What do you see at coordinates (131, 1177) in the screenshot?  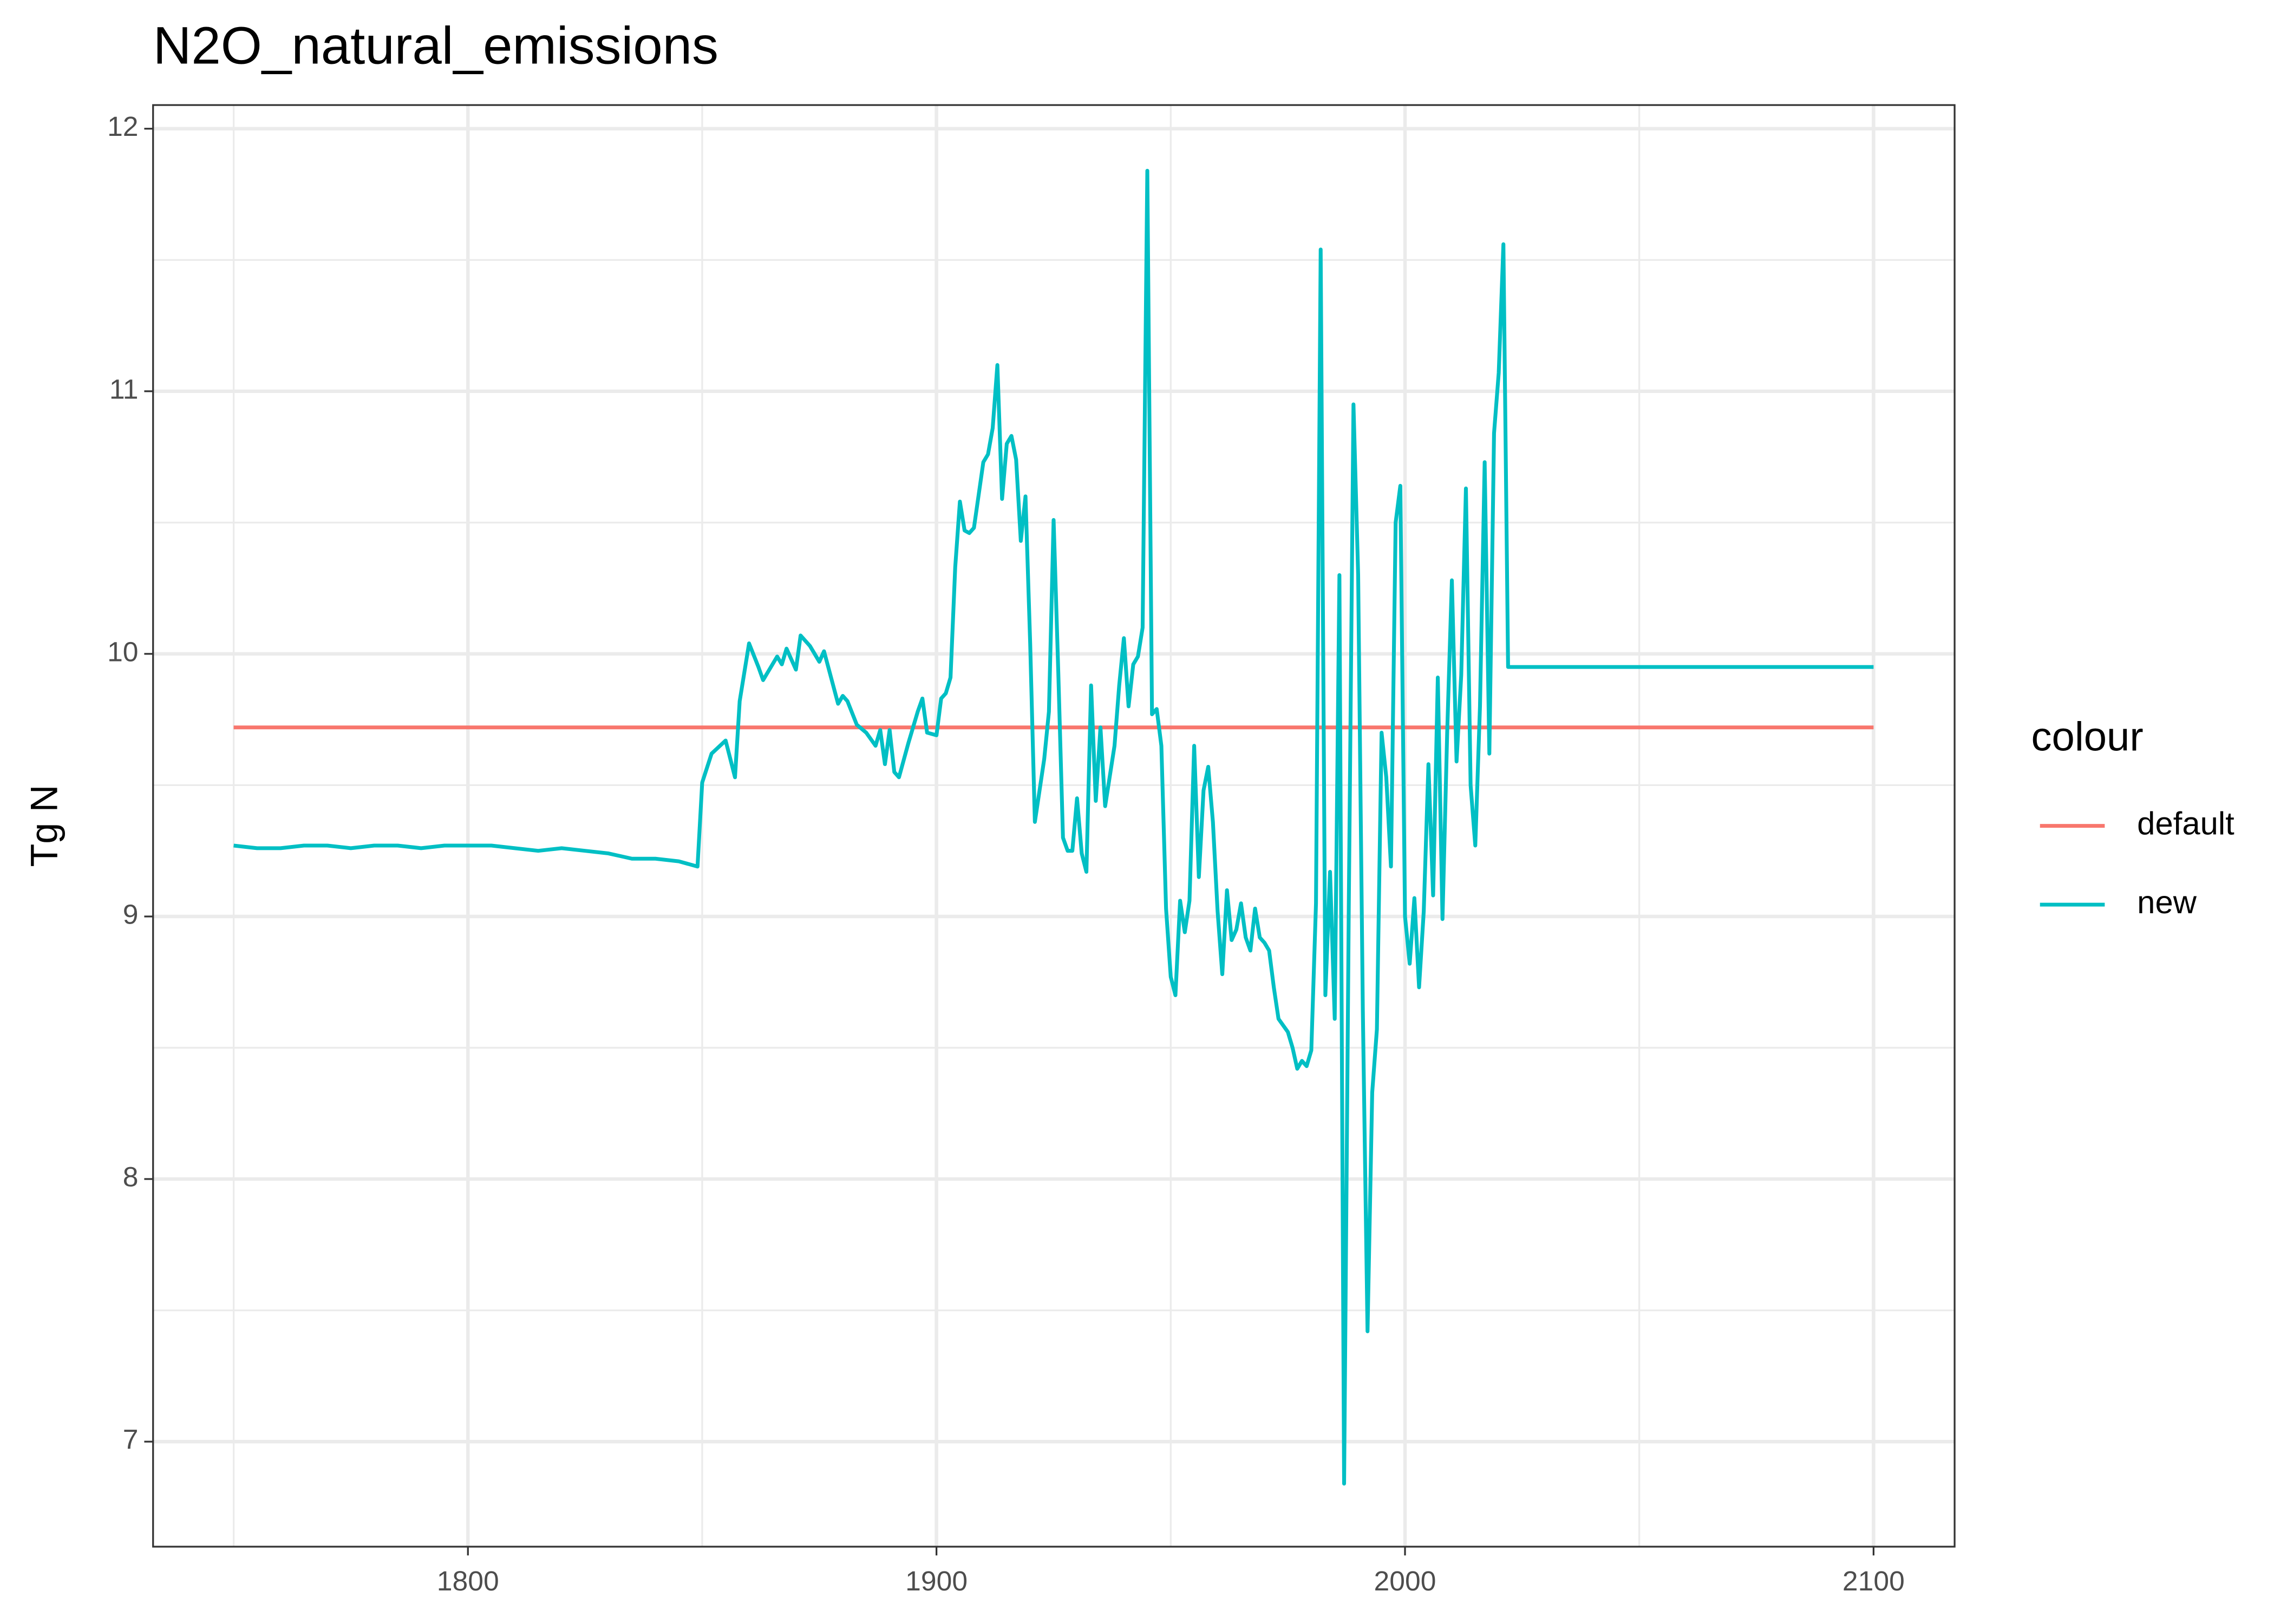 I see `y-tick-label: 8` at bounding box center [131, 1177].